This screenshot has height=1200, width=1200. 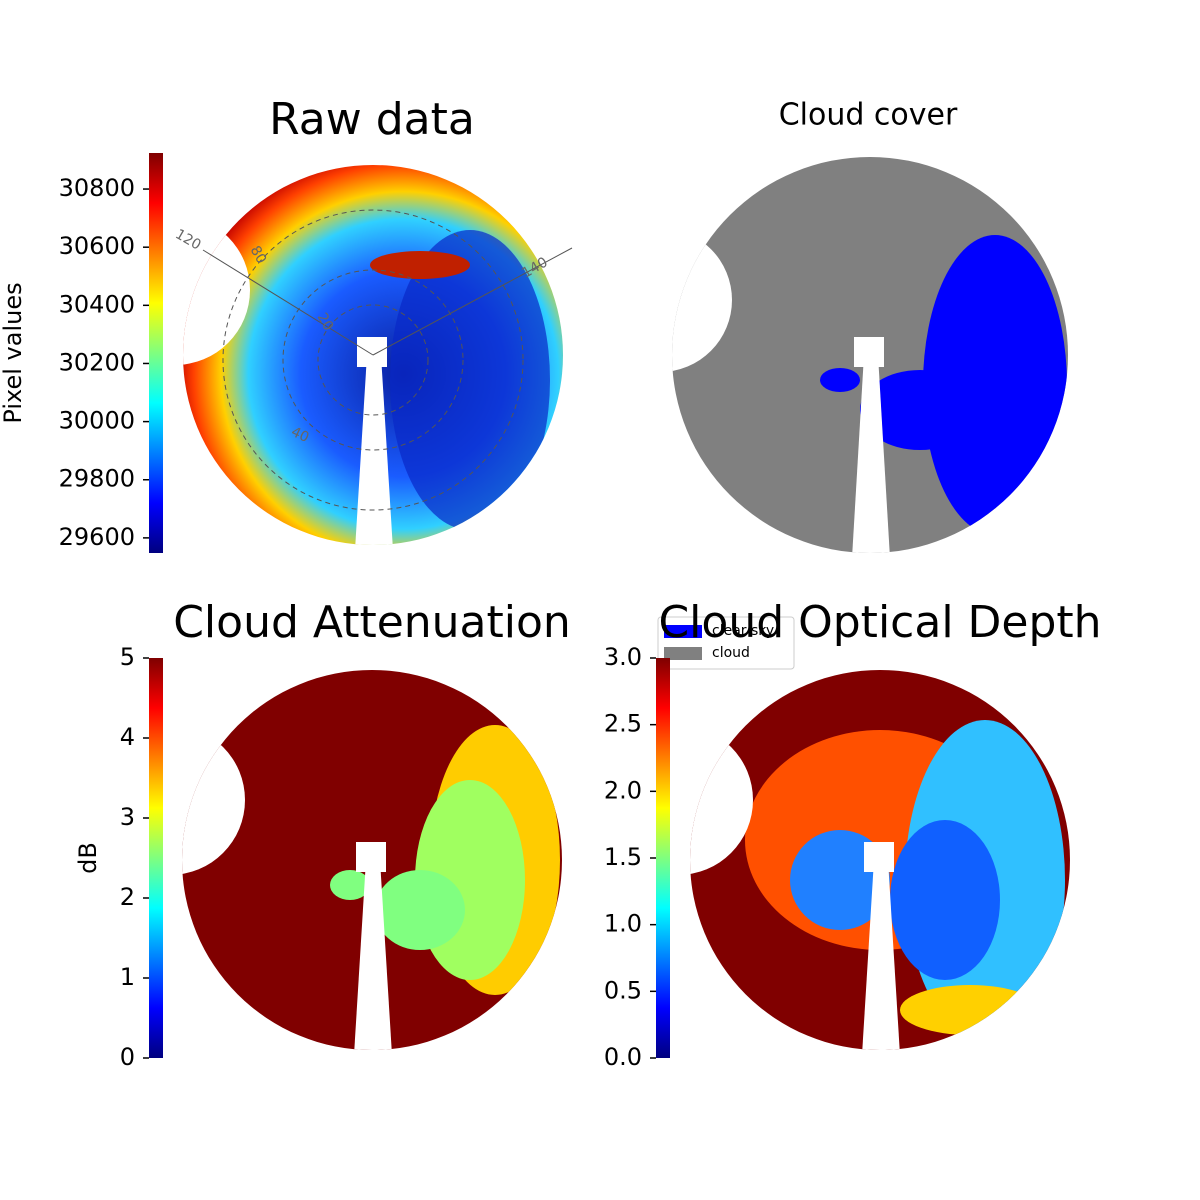 What do you see at coordinates (127, 657) in the screenshot?
I see `colorbar-tick-label: 5` at bounding box center [127, 657].